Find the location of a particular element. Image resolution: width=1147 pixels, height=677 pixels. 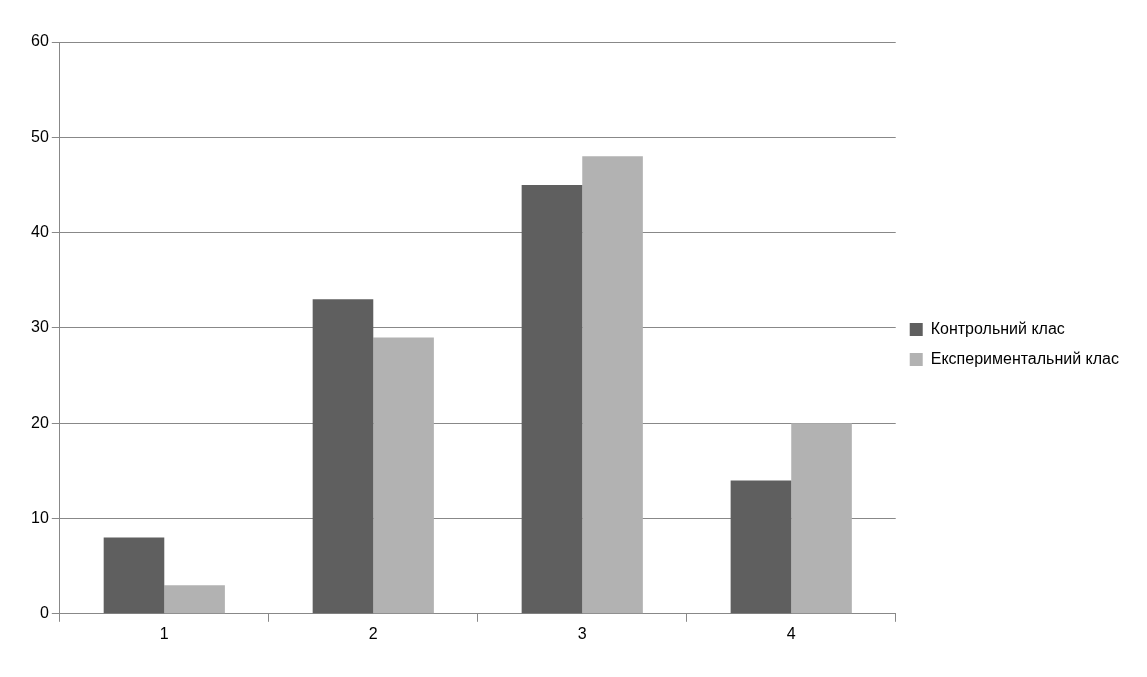

x-tick-label: 2 is located at coordinates (373, 633).